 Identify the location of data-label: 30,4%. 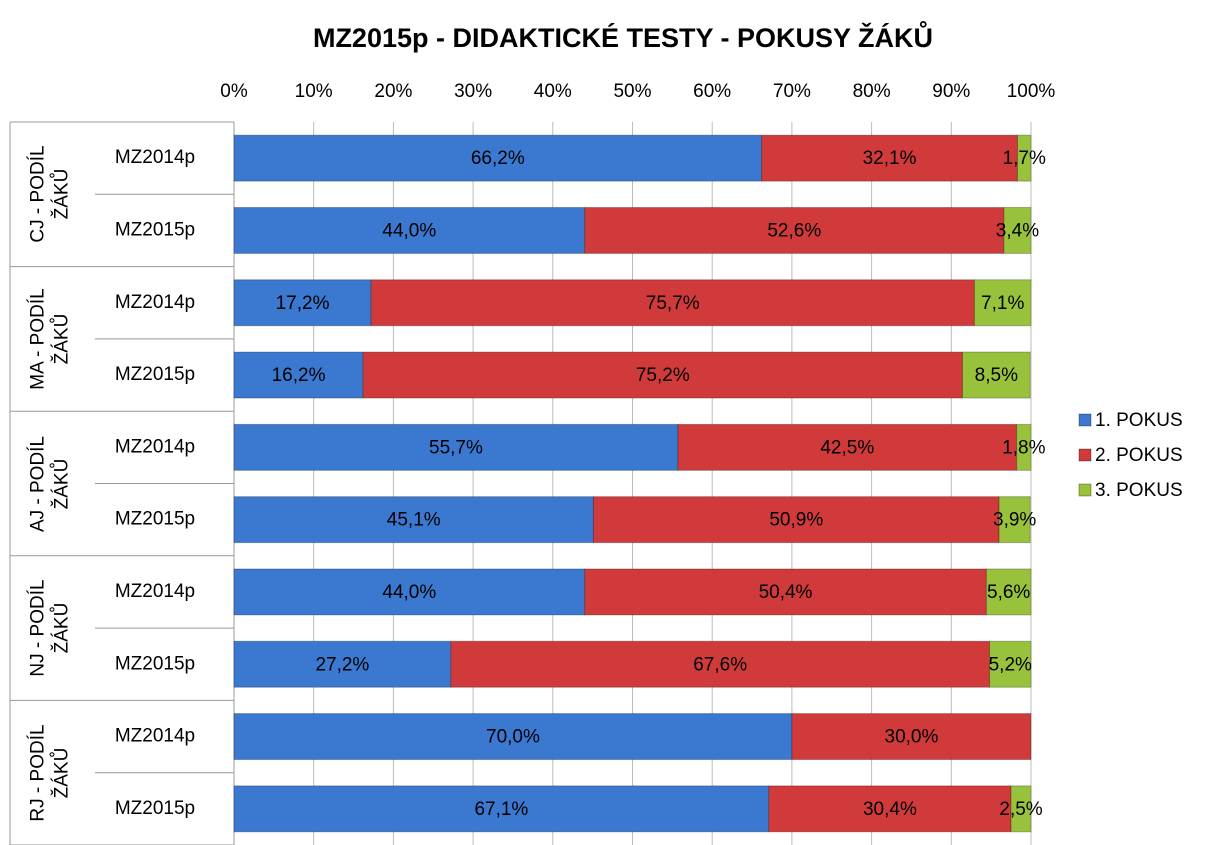
(890, 809).